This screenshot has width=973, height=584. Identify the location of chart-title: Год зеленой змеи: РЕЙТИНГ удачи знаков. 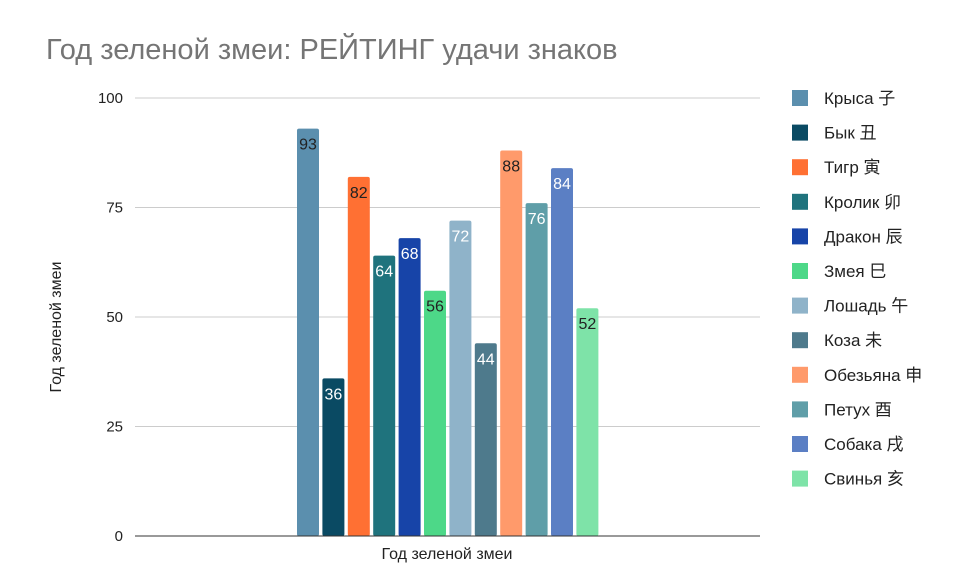
(332, 50).